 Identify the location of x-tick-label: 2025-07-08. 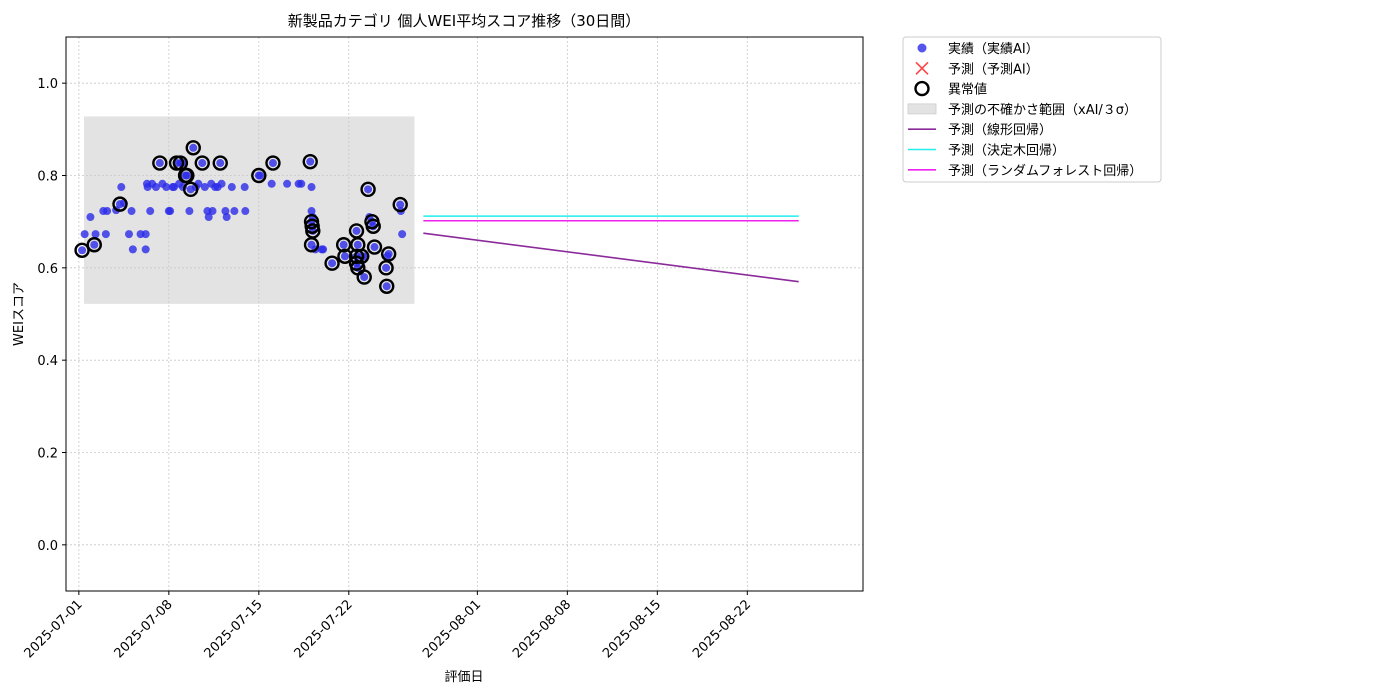
(144, 629).